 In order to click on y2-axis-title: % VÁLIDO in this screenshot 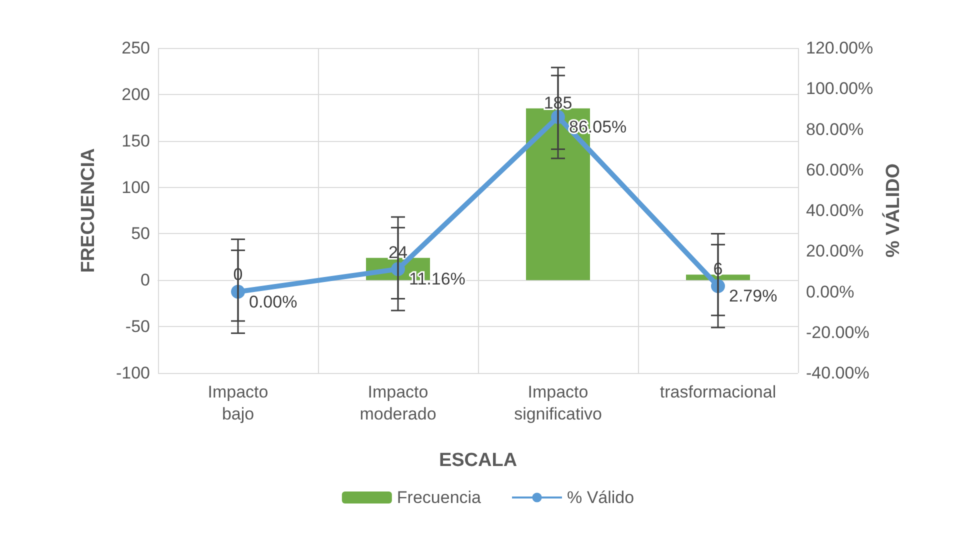, I will do `click(893, 211)`.